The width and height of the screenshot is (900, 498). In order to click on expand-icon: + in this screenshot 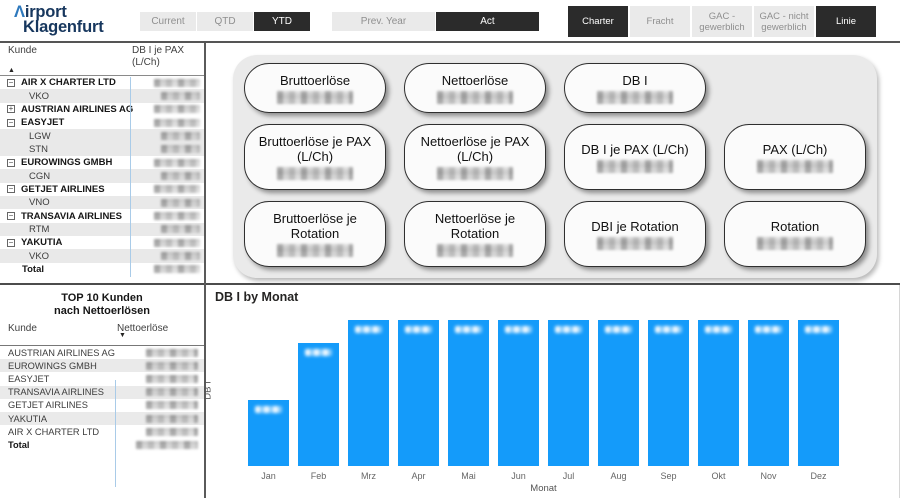, I will do `click(11, 109)`.